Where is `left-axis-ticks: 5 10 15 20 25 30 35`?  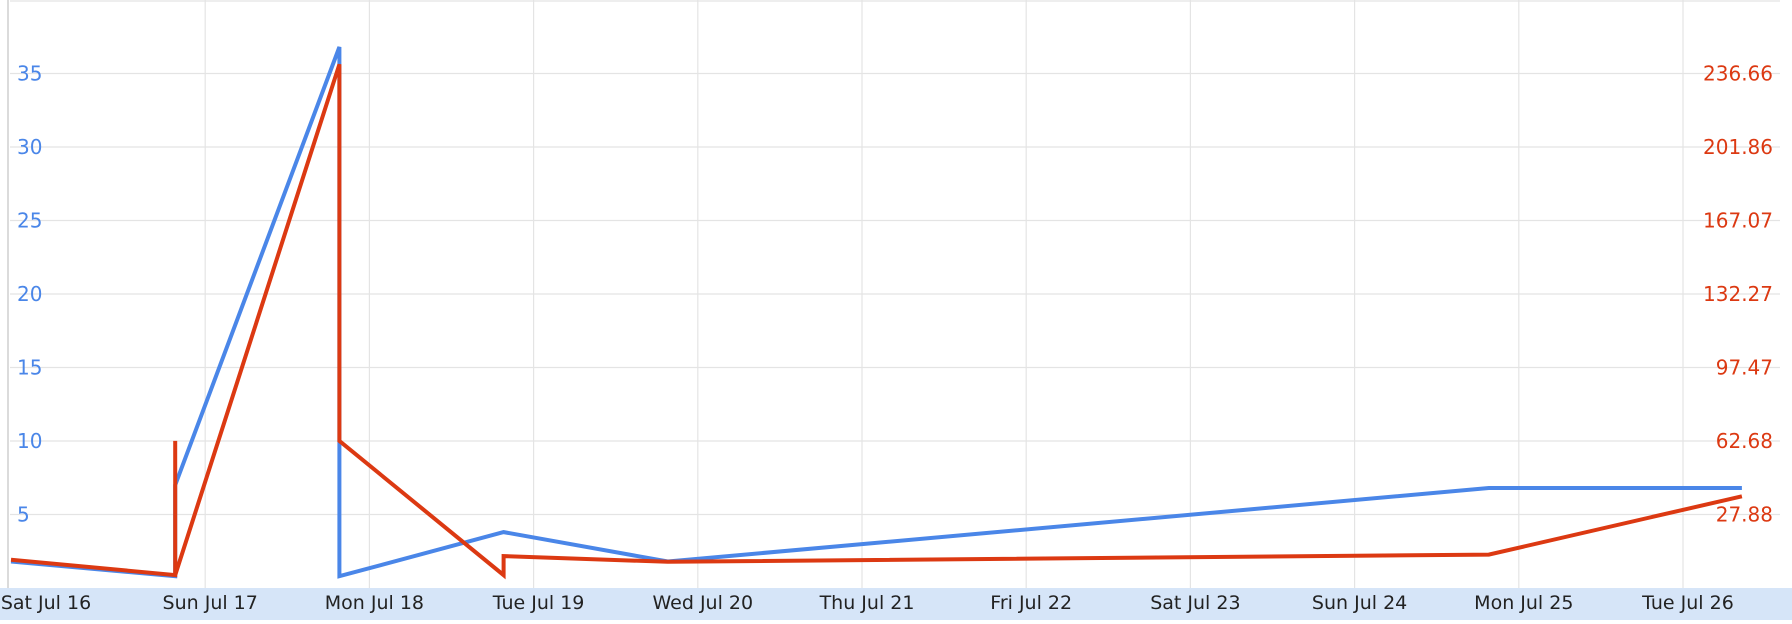
left-axis-ticks: 5 10 15 20 25 30 35 is located at coordinates (29, 294).